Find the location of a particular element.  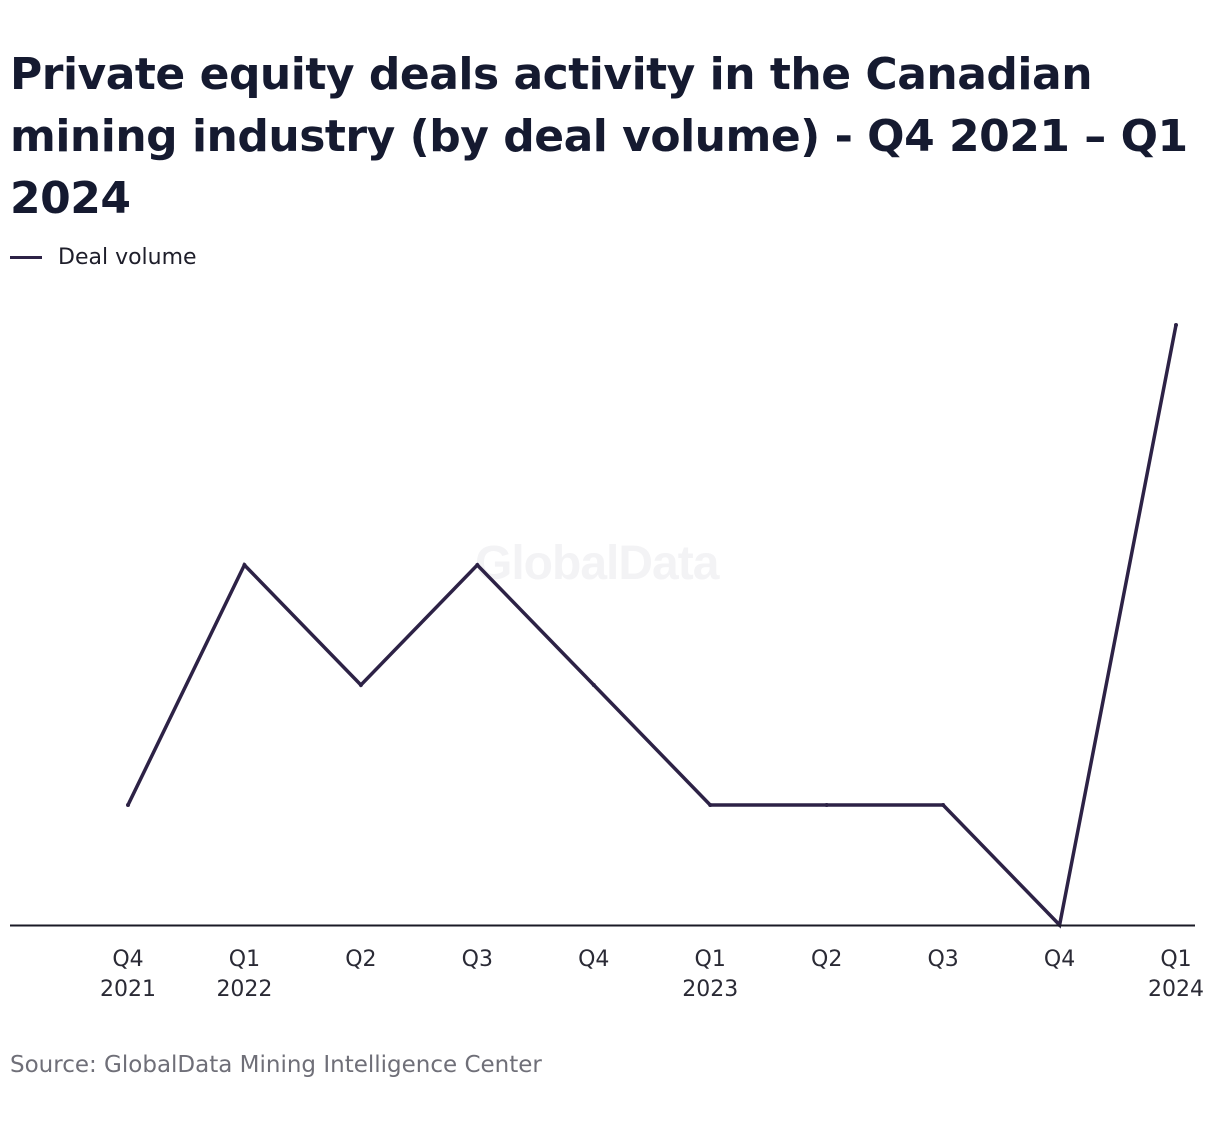

legend-swatch is located at coordinates (26, 257).